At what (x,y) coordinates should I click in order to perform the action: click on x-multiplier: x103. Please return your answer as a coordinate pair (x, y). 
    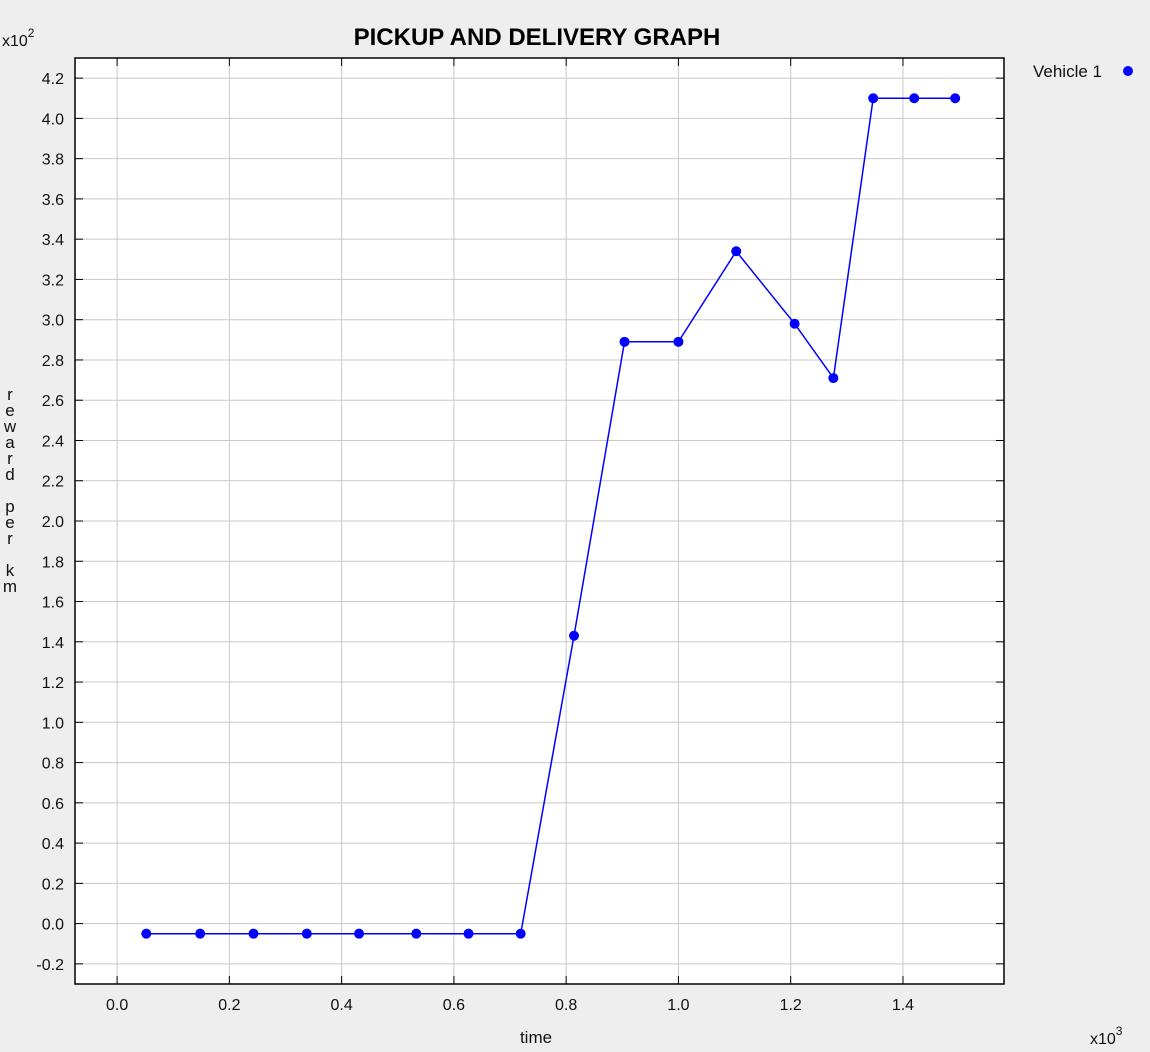
    Looking at the image, I should click on (1106, 1036).